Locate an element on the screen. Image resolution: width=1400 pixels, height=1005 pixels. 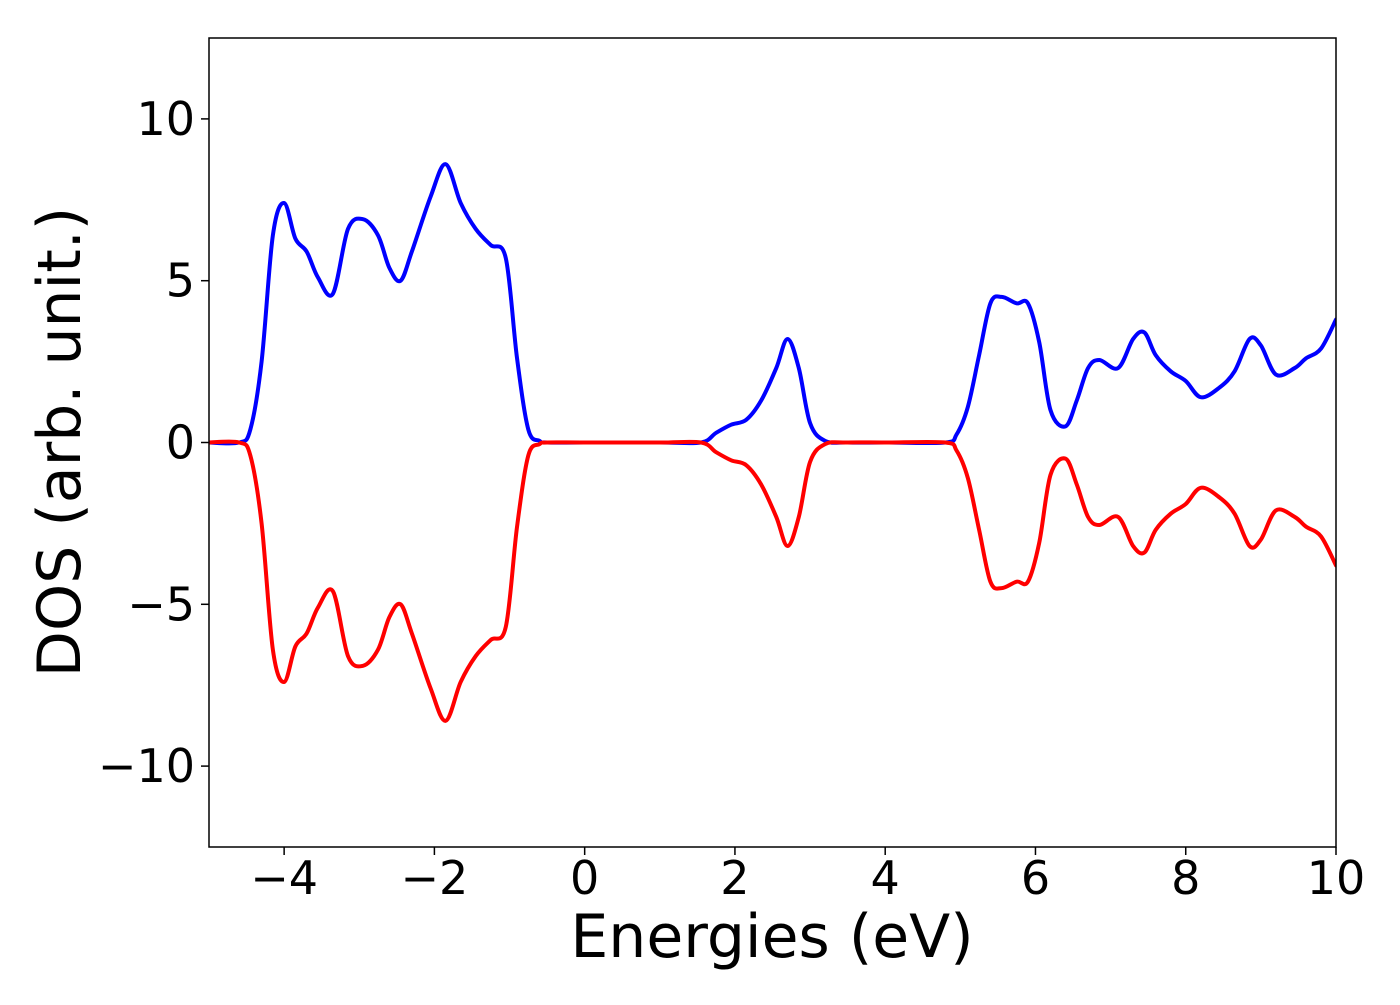
x-tick-label: 6 is located at coordinates (1035, 878).